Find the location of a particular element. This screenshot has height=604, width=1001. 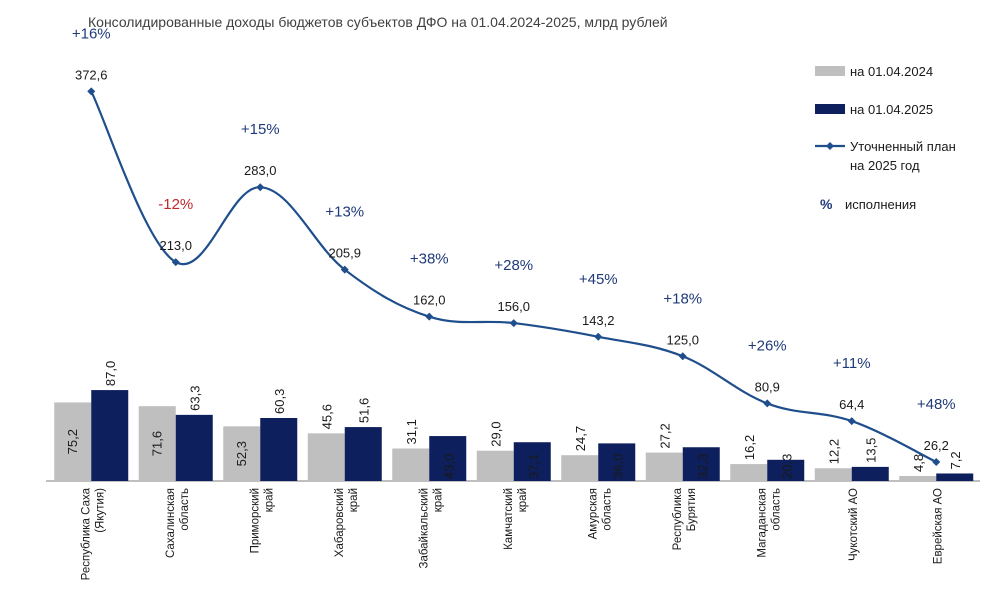

legend-label-2024: на 01.04.2024 is located at coordinates (891, 71).